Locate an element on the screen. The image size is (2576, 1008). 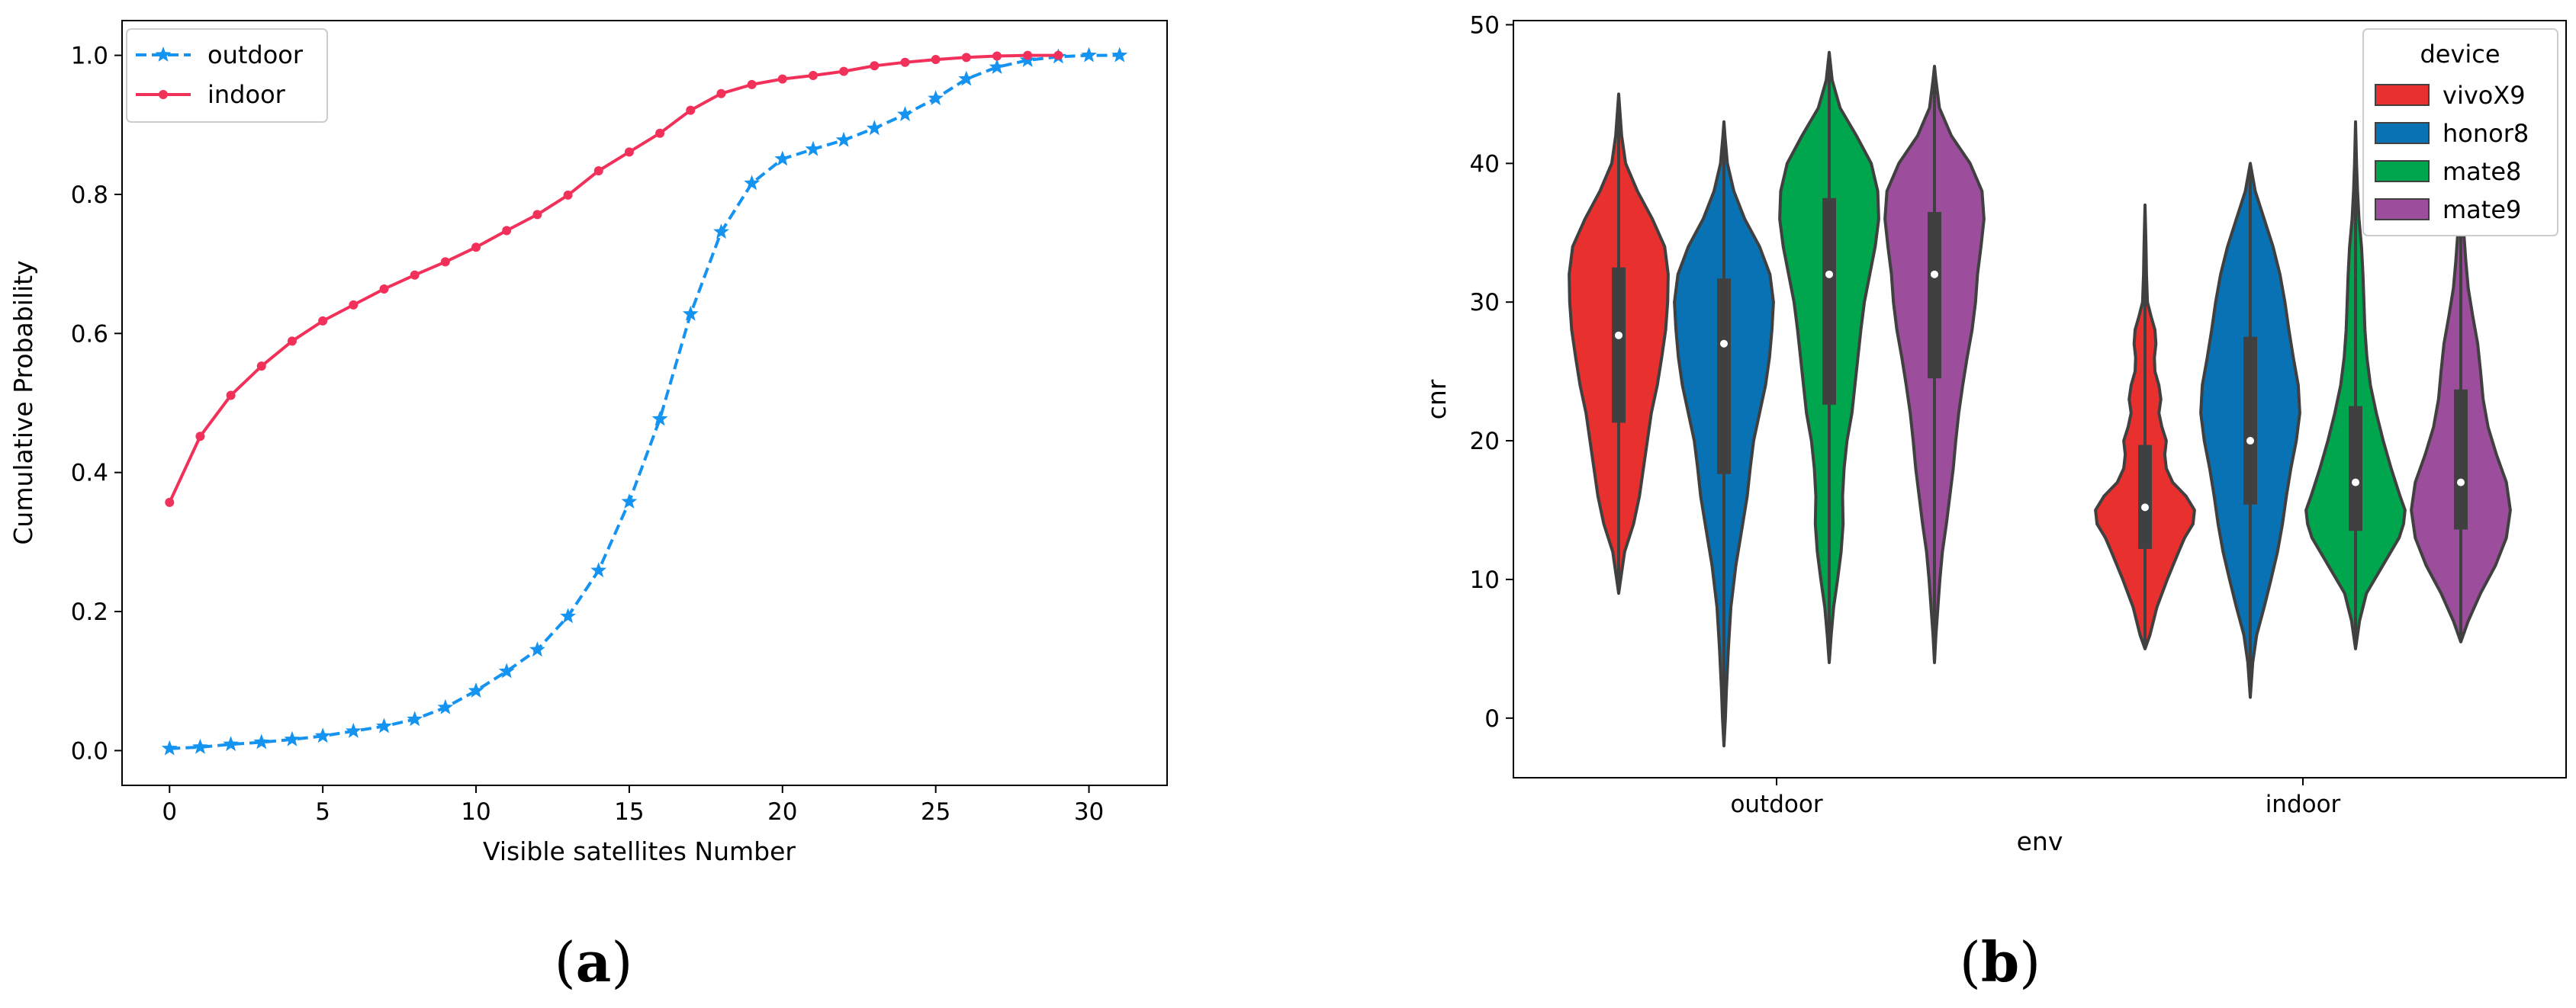
panel-label-b-close: ) is located at coordinates (2030, 962).